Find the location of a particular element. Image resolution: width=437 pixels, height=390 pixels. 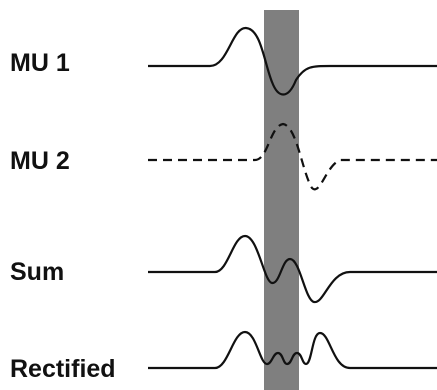

rectified-label: Rectified is located at coordinates (63, 369).